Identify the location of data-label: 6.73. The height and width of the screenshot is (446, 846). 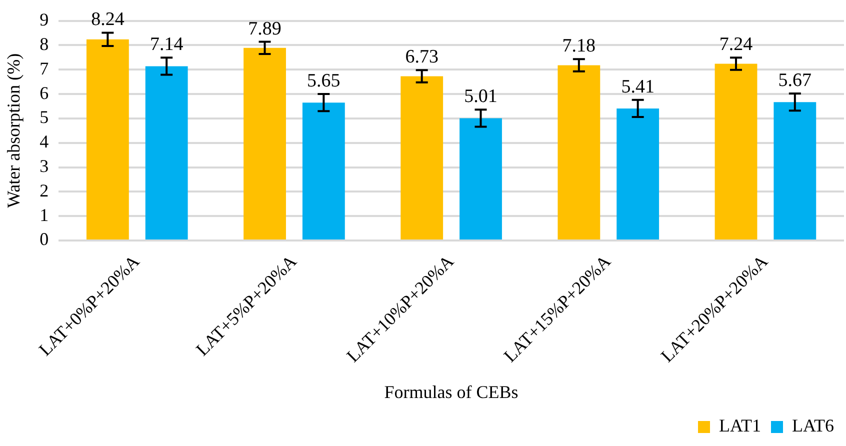
(421, 57).